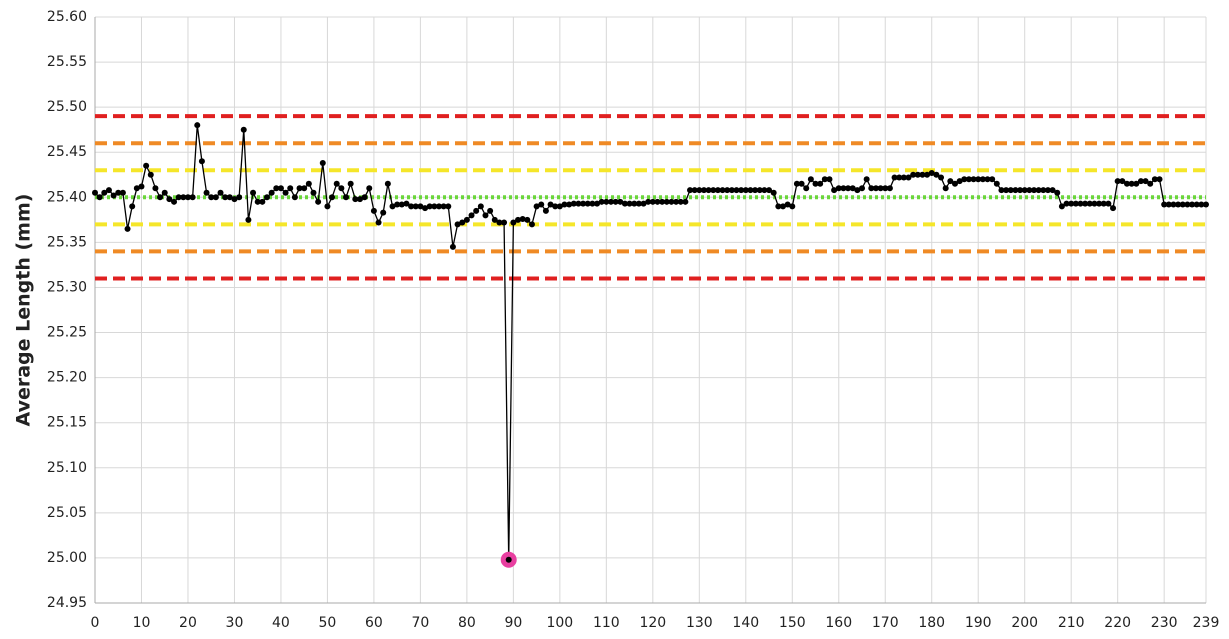 The image size is (1229, 639). I want to click on x-tick-label: 0, so click(95, 623).